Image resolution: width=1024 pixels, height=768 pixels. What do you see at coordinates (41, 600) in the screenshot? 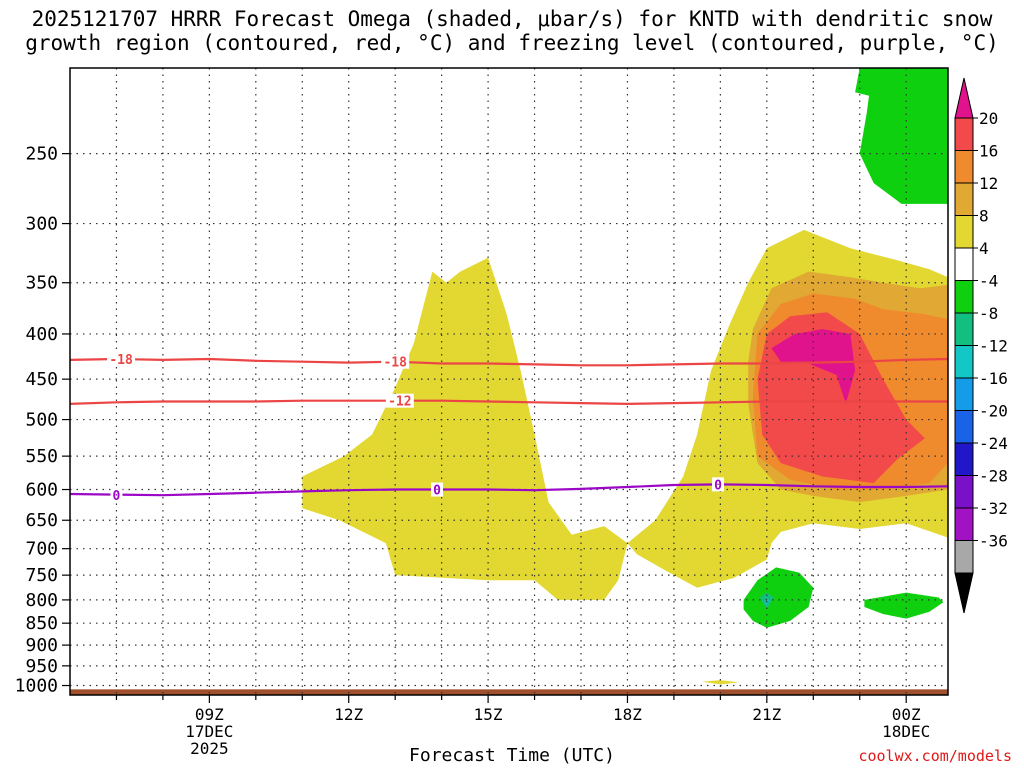
I see `ylabel-800: 800` at bounding box center [41, 600].